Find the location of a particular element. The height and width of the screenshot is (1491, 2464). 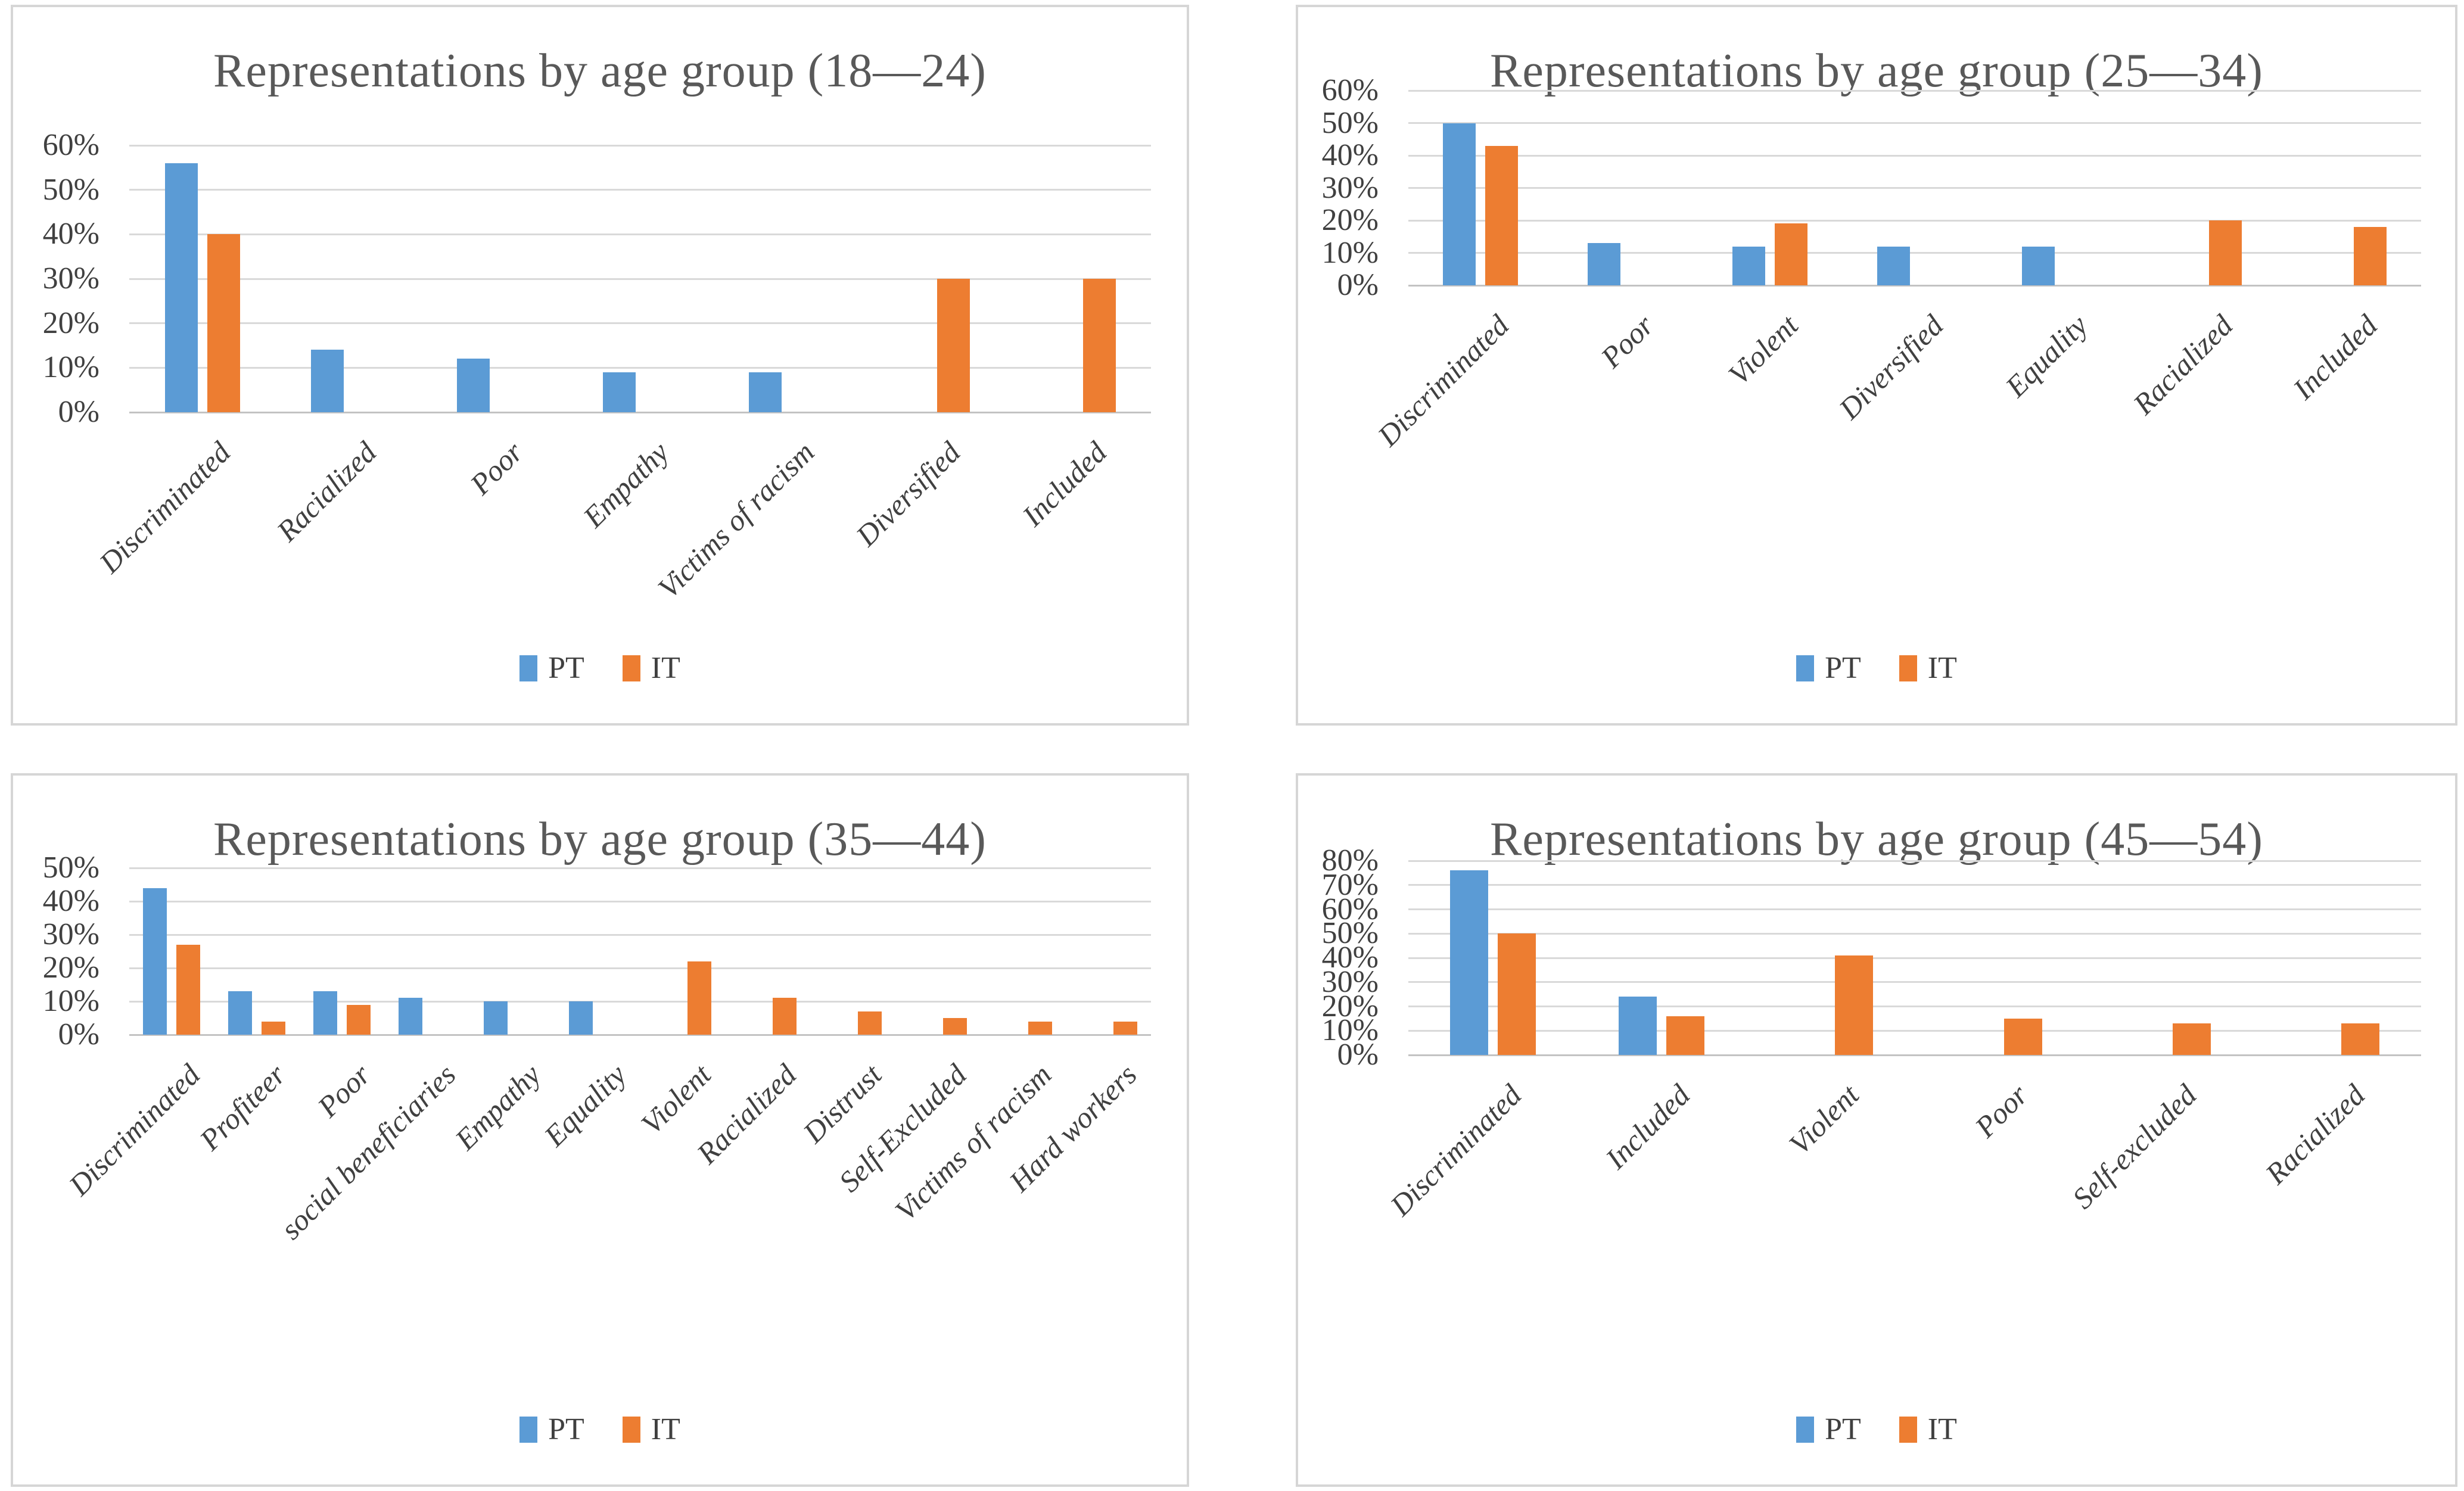

bar-it-distrust is located at coordinates (869, 1023).